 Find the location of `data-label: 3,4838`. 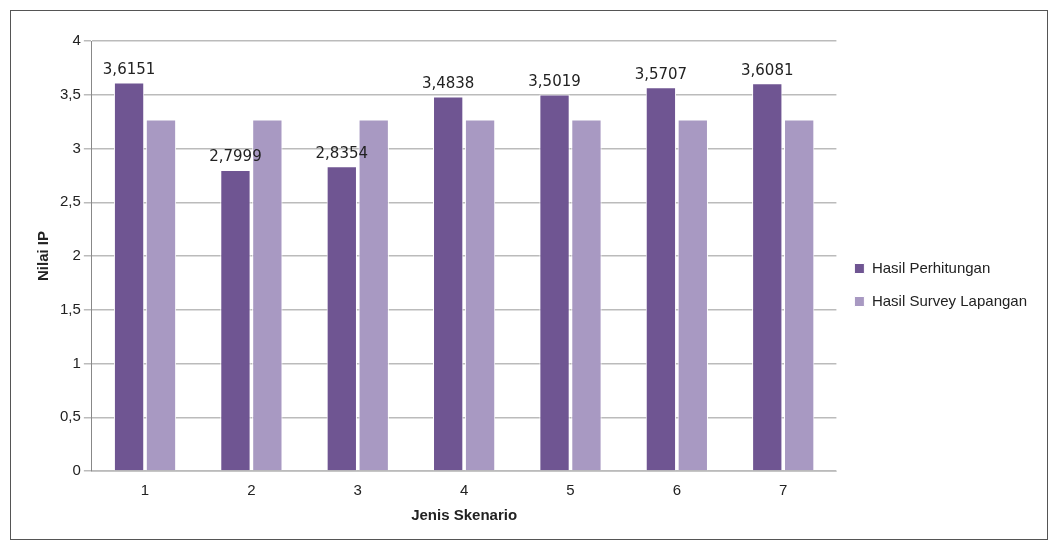

data-label: 3,4838 is located at coordinates (448, 82).